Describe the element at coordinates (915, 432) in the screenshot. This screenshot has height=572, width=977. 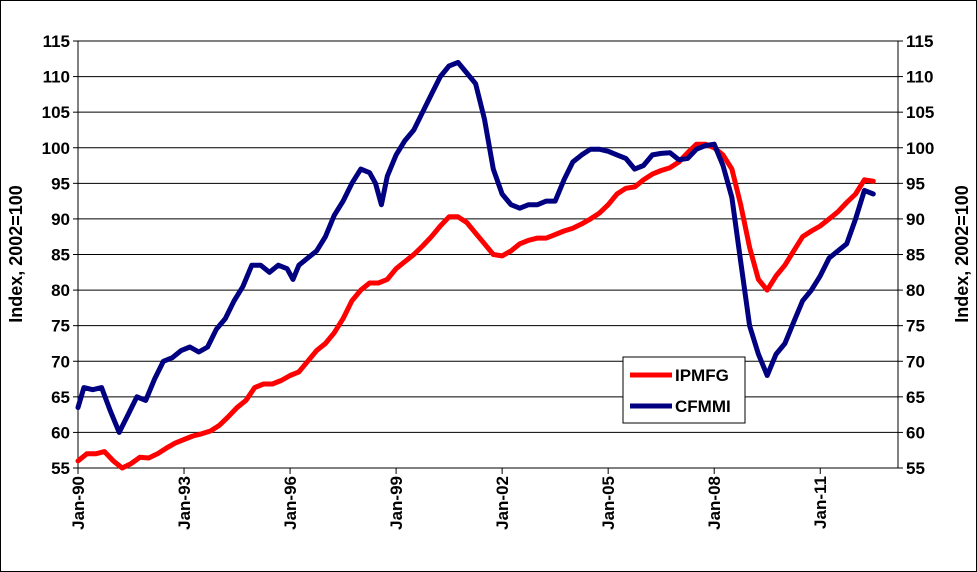
I see `y-tick-label-right: 60` at that location.